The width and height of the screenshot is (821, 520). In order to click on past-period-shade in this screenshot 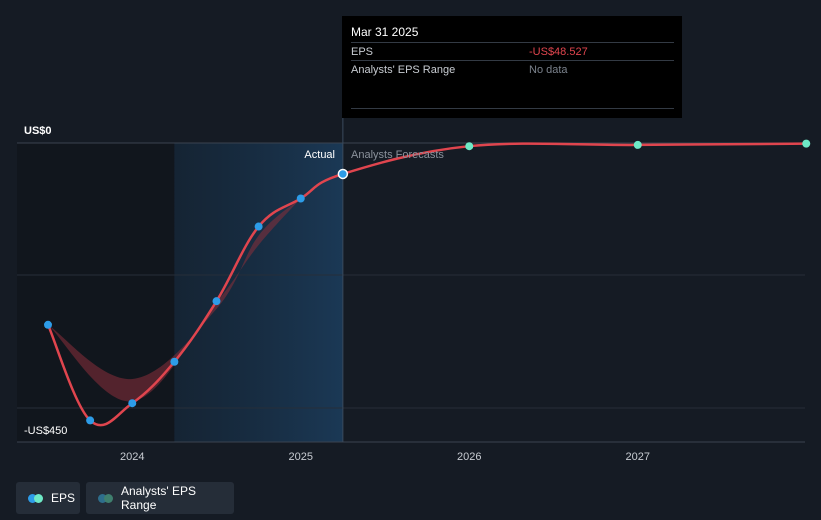, I will do `click(96, 292)`.